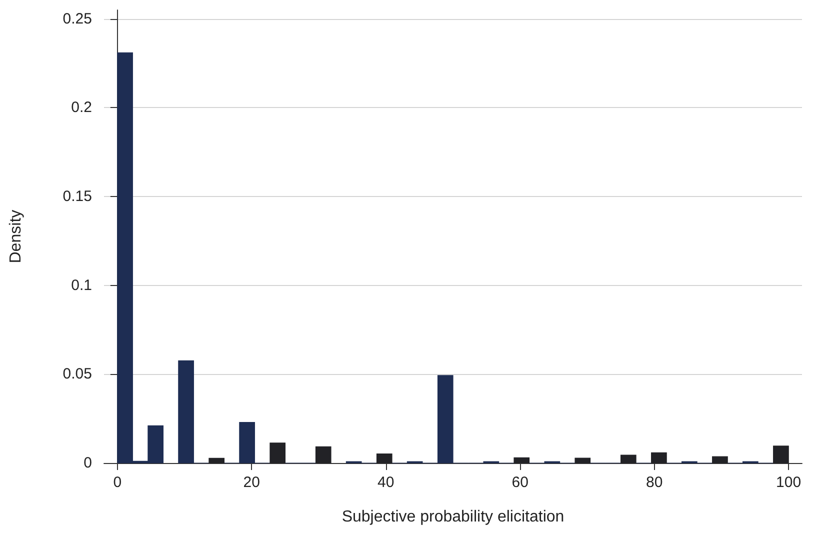 The width and height of the screenshot is (814, 533). Describe the element at coordinates (77, 19) in the screenshot. I see `y-tick-label: 0.25` at that location.